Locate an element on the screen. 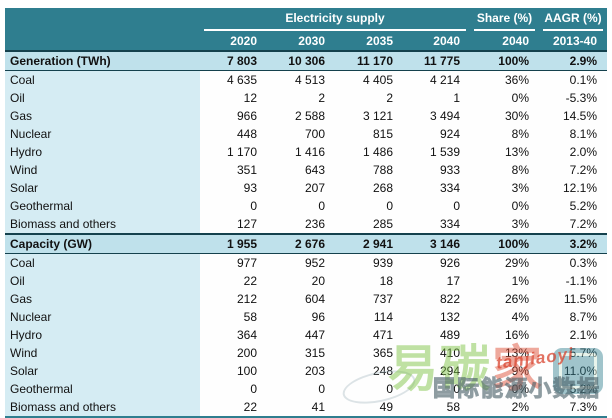 The height and width of the screenshot is (418, 612). cell-value: 29% is located at coordinates (504, 262).